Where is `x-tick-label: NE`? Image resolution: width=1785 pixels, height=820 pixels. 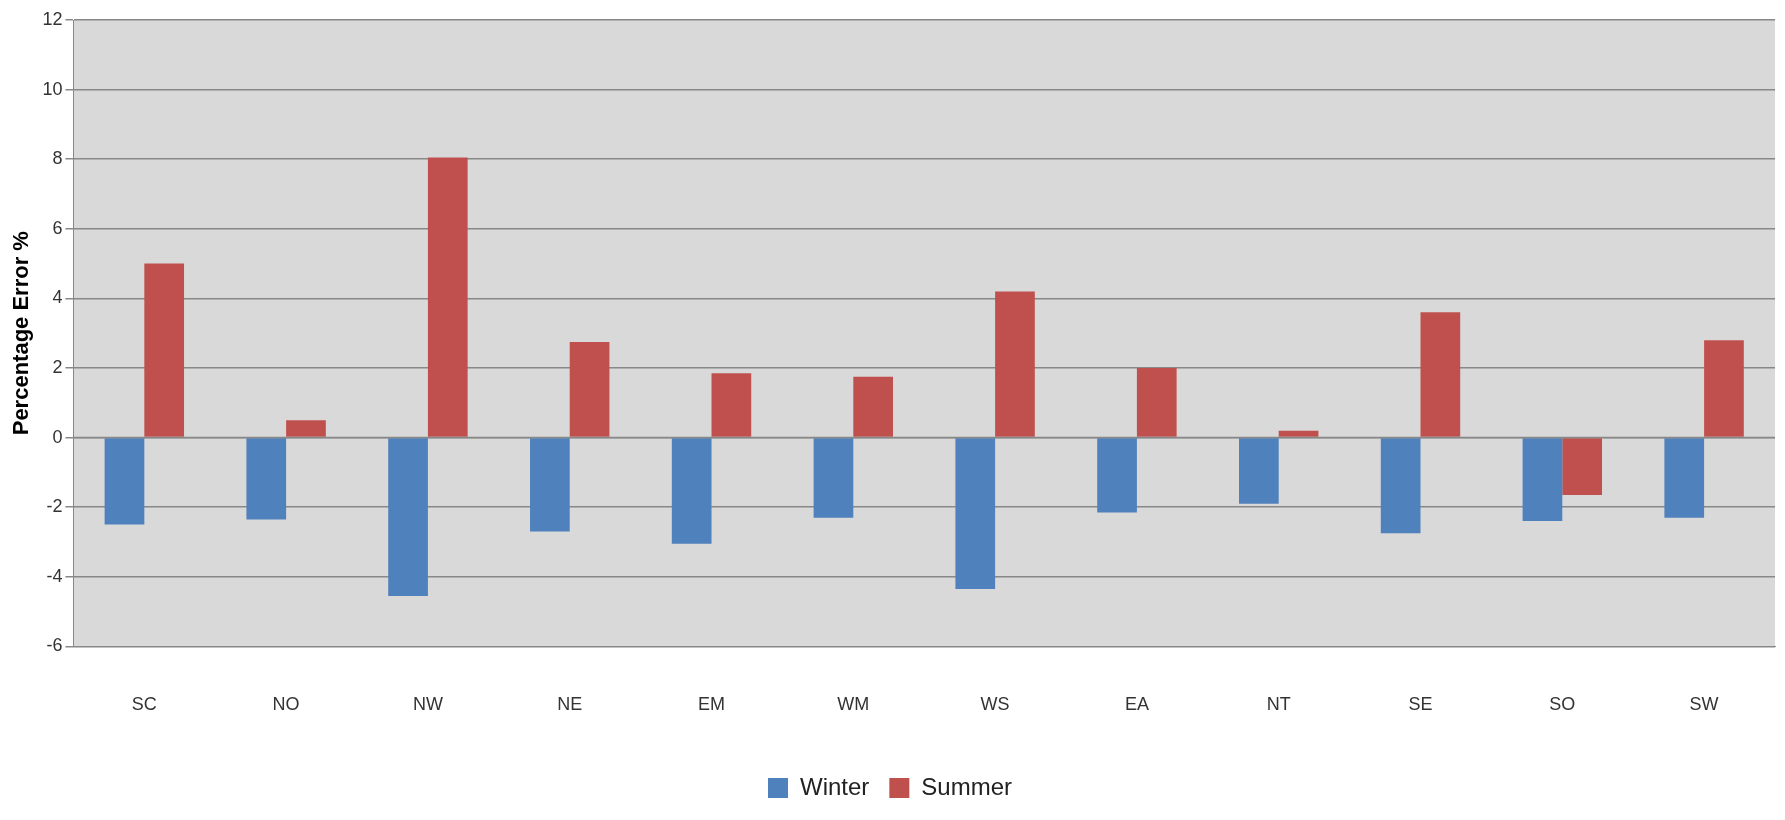
x-tick-label: NE is located at coordinates (570, 704).